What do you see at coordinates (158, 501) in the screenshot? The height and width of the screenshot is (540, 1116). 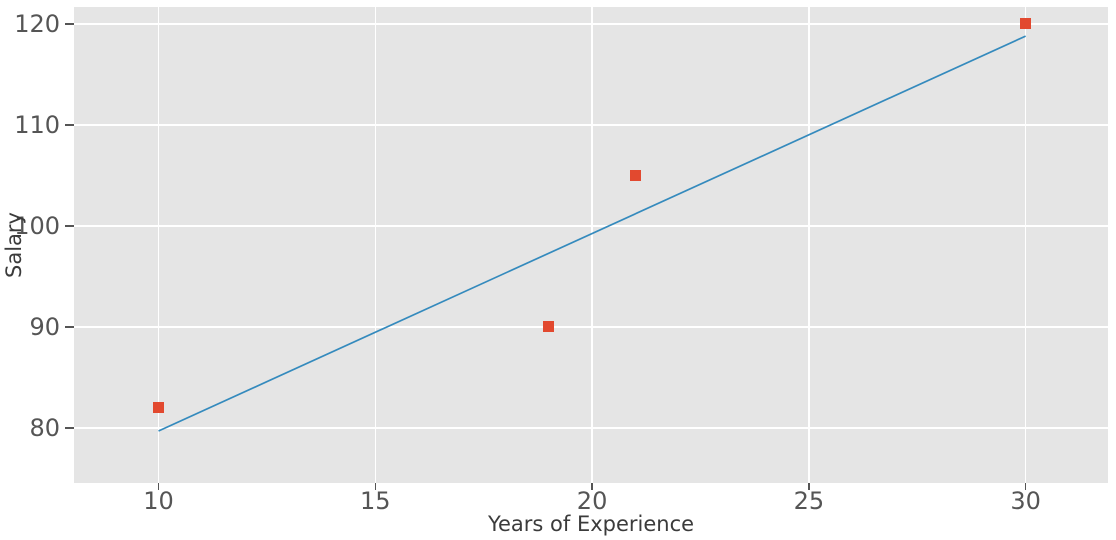 I see `x-tick-label: 10` at bounding box center [158, 501].